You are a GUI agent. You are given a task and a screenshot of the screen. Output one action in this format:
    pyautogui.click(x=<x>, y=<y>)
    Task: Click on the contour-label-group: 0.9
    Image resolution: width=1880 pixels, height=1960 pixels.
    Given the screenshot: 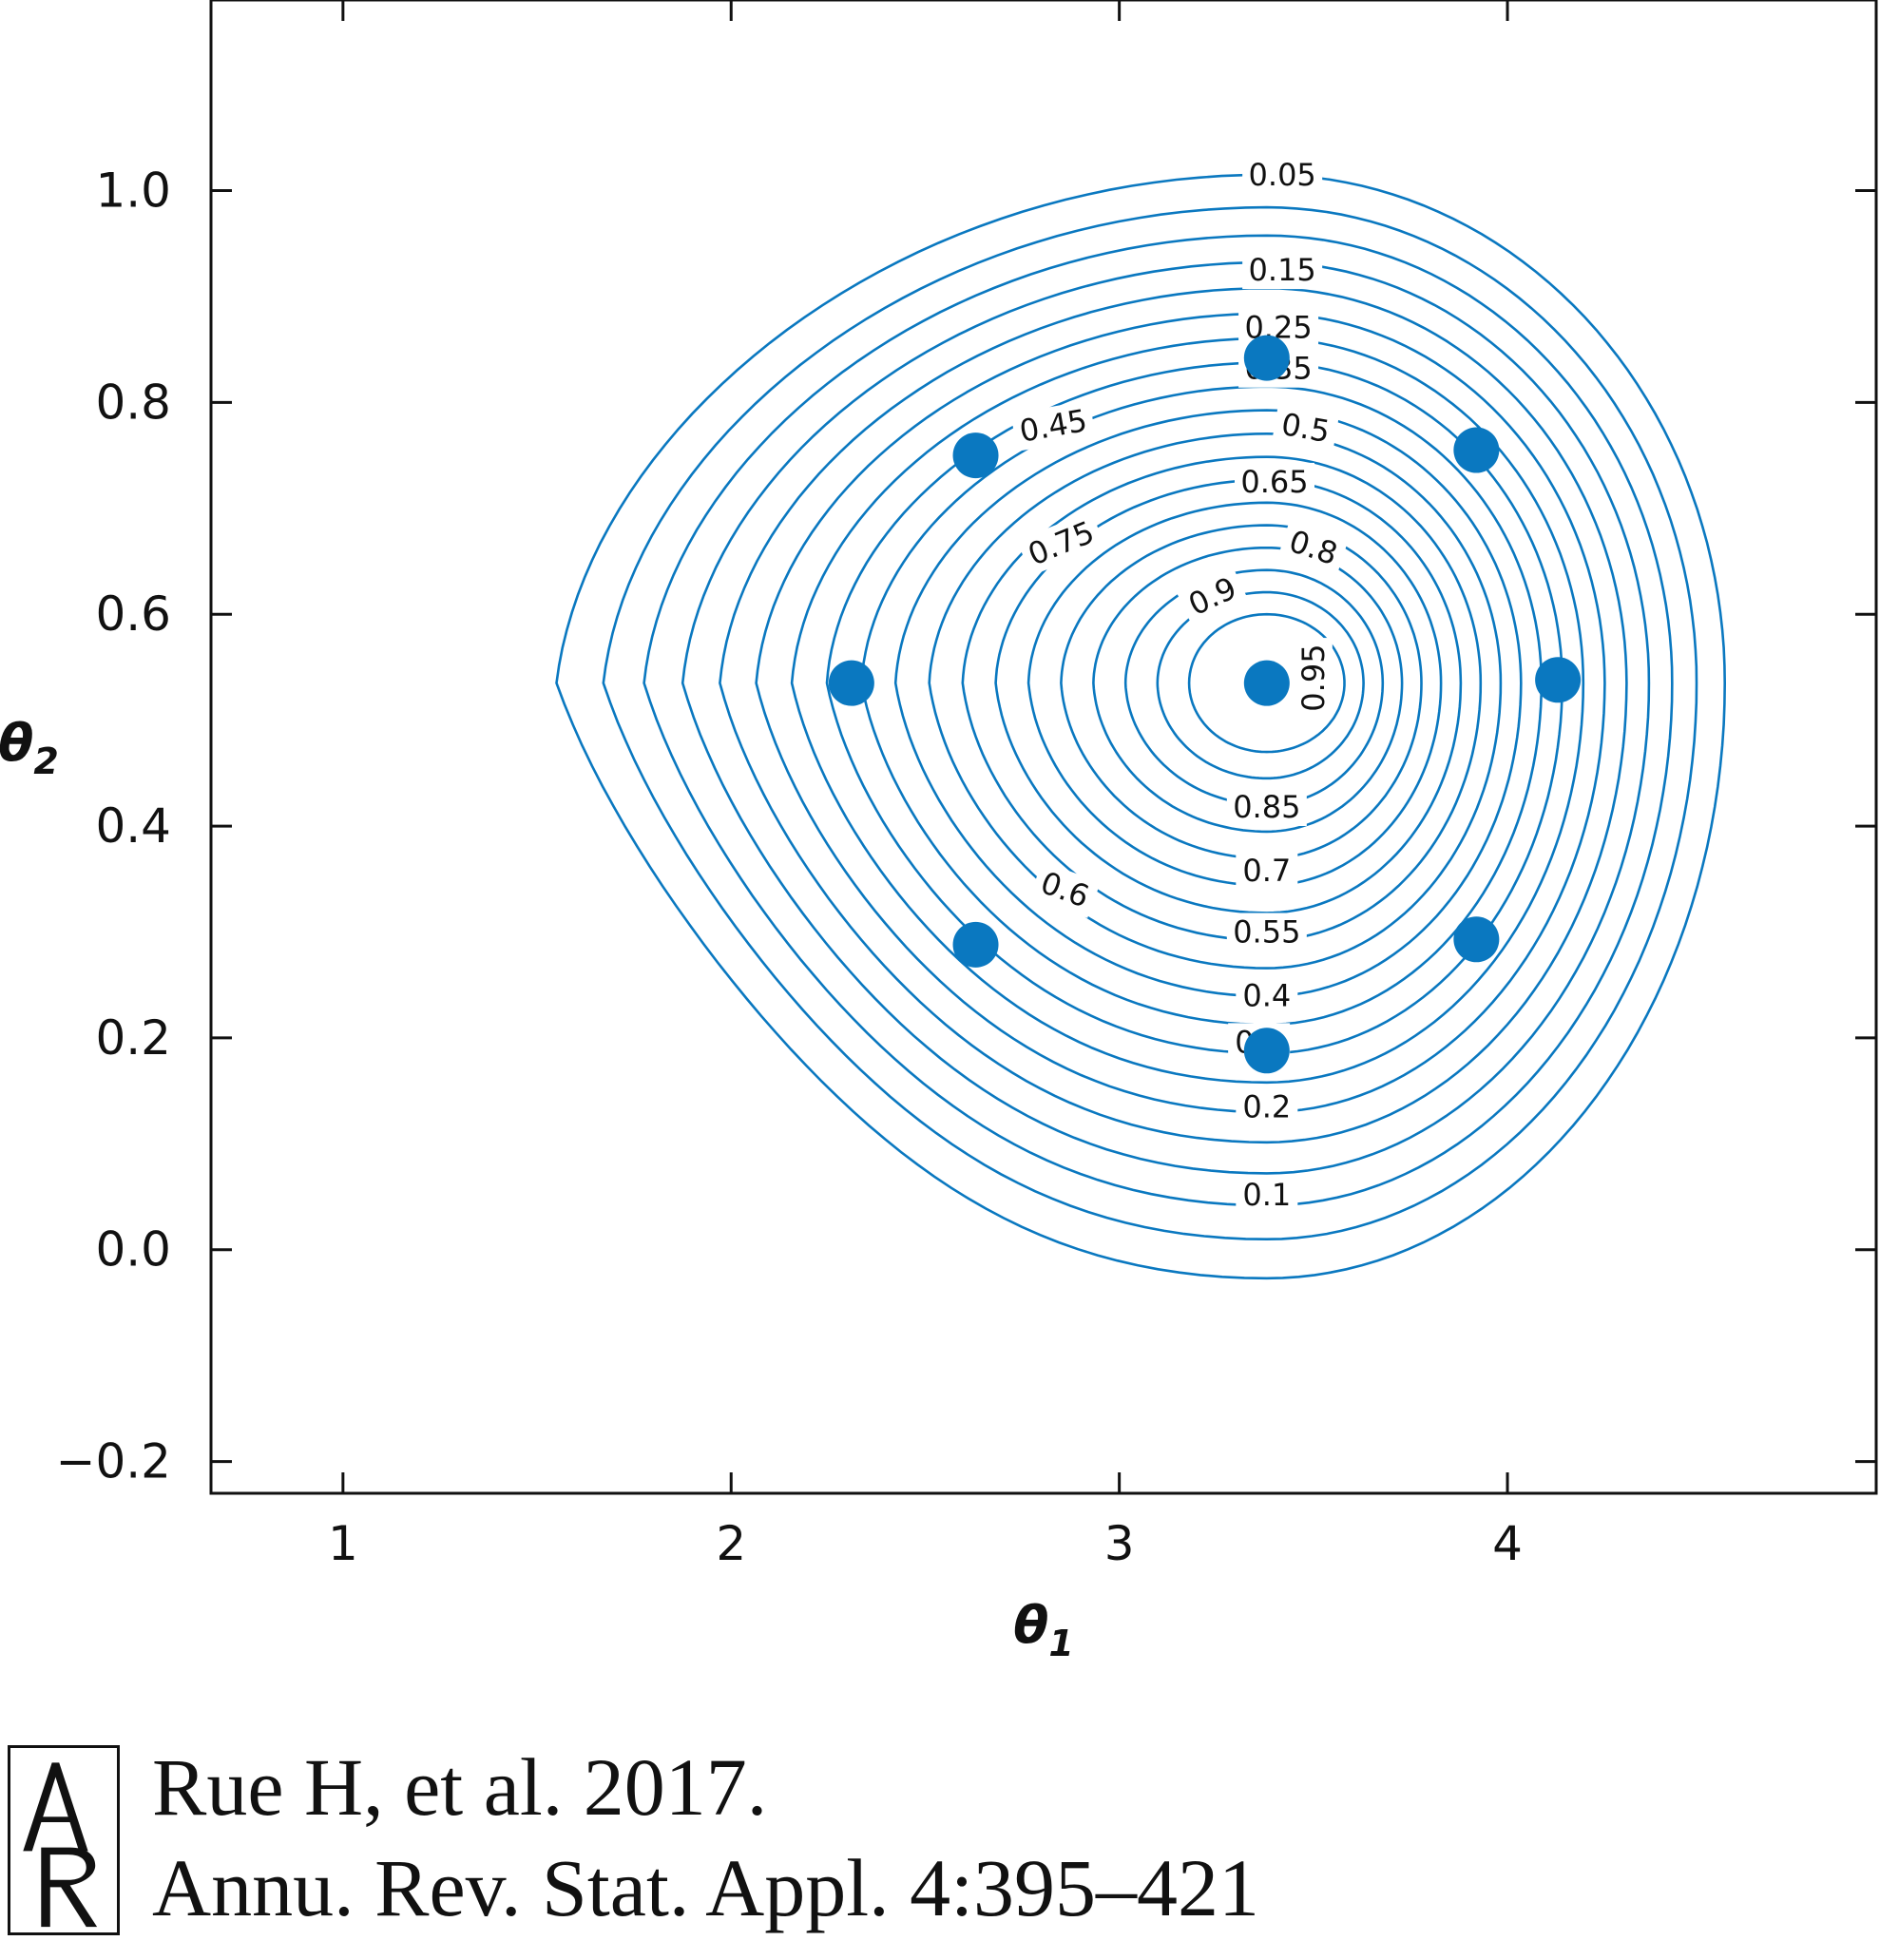 What is the action you would take?
    pyautogui.click(x=1213, y=596)
    